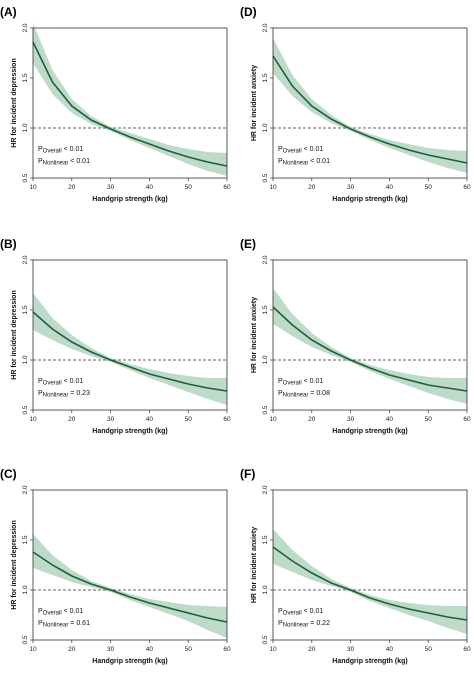 This screenshot has height=676, width=474. Describe the element at coordinates (248, 244) in the screenshot. I see `panel-label: (E)` at that location.